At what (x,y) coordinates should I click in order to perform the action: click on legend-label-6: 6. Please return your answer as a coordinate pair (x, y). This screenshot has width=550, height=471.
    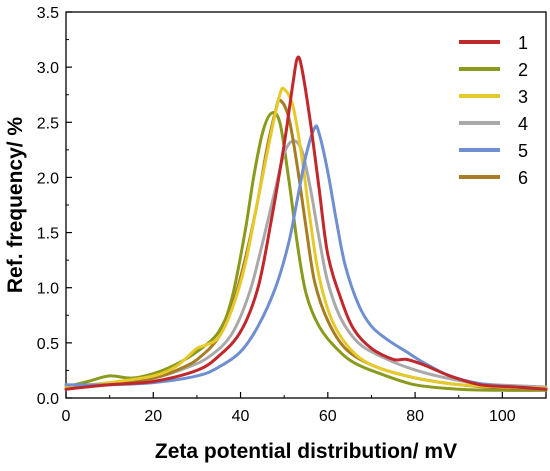
    Looking at the image, I should click on (523, 178).